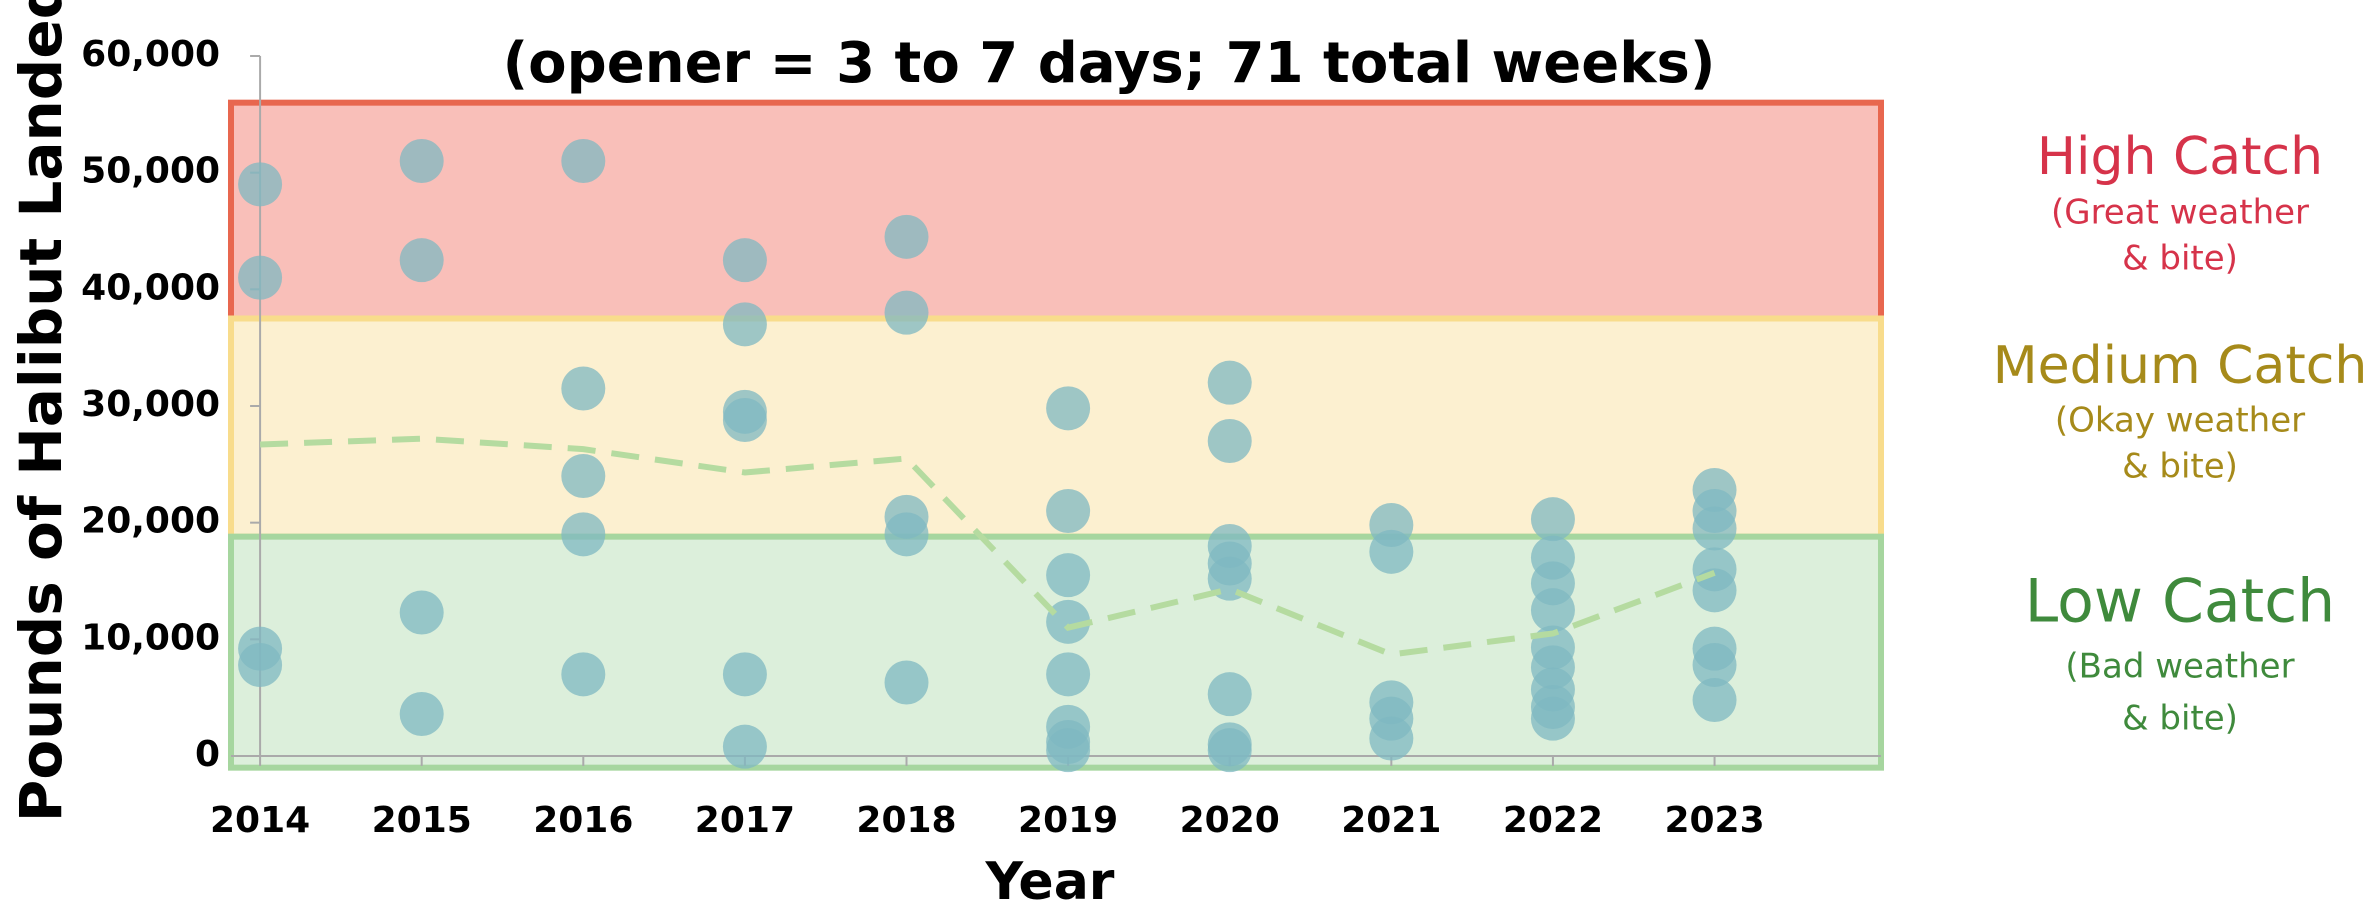 Image resolution: width=2369 pixels, height=905 pixels. Describe the element at coordinates (1553, 820) in the screenshot. I see `x-tick-label: 2022` at that location.